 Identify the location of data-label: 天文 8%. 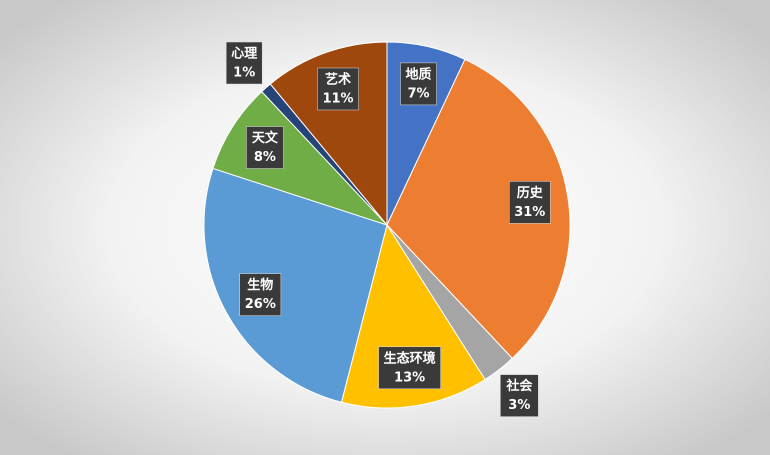
(265, 147).